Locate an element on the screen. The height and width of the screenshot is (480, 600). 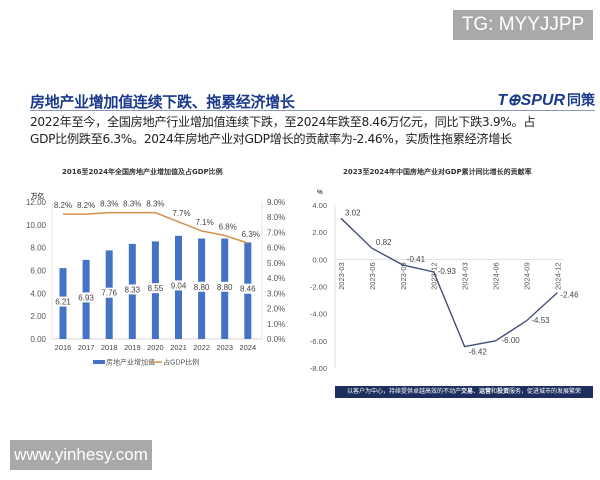
x-tick-label: 2021 is located at coordinates (178, 347).